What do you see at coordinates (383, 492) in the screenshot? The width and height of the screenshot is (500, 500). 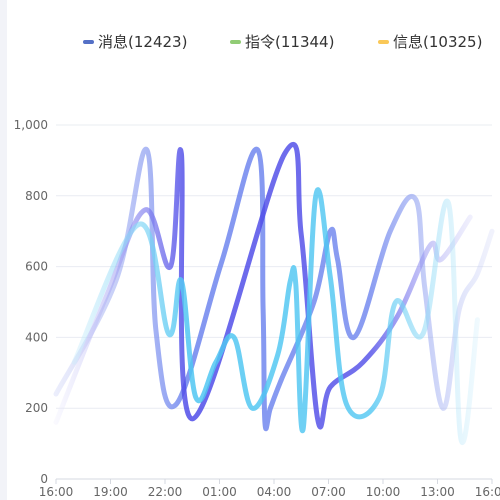 I see `x-tick-label: 10:00` at bounding box center [383, 492].